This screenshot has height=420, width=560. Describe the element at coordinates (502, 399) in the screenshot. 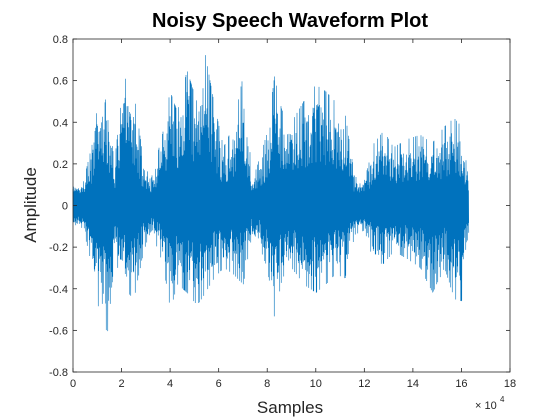

I see `x-exponent-power: 4` at that location.